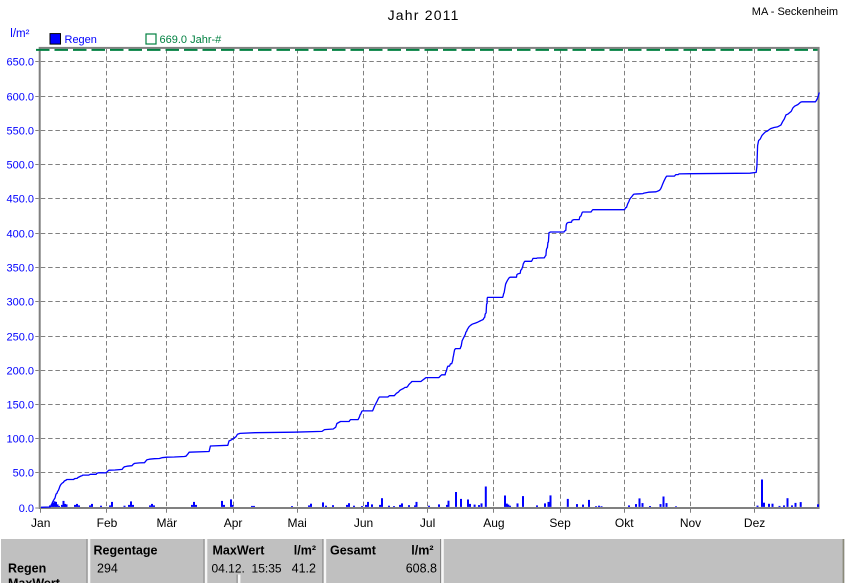 This screenshot has height=583, width=845. I want to click on svg-text: 550.0, so click(20, 132).